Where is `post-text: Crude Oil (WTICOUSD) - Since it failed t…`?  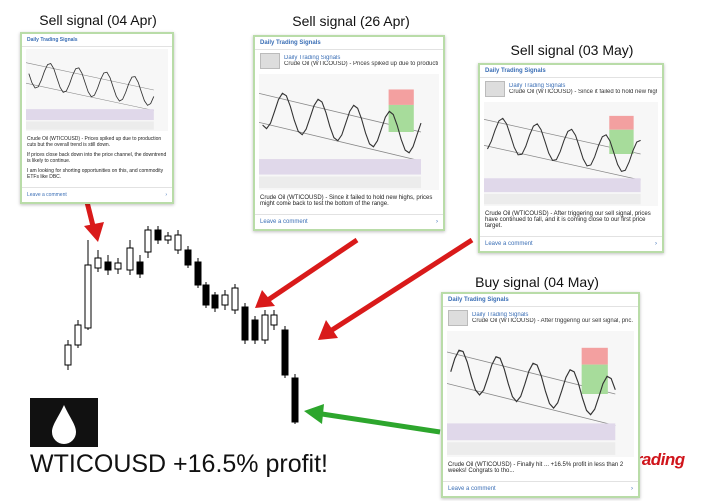
post-text: Crude Oil (WTICOUSD) - Since it failed t… is located at coordinates (583, 92).